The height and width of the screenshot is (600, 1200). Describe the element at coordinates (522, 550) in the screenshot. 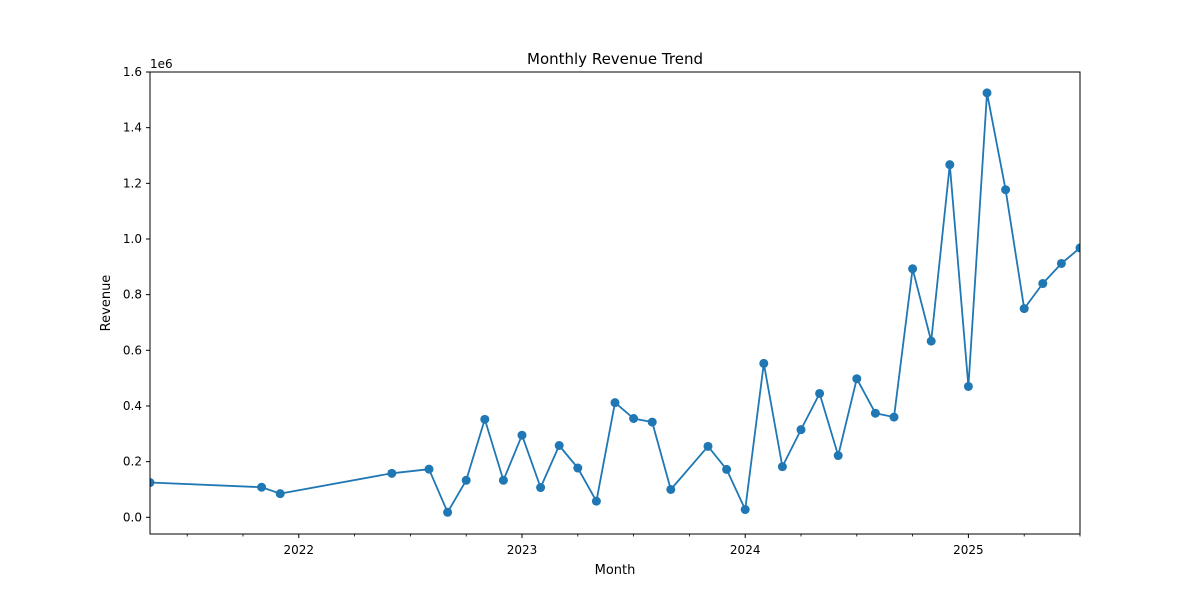

I see `x-tick-label: 2023` at that location.